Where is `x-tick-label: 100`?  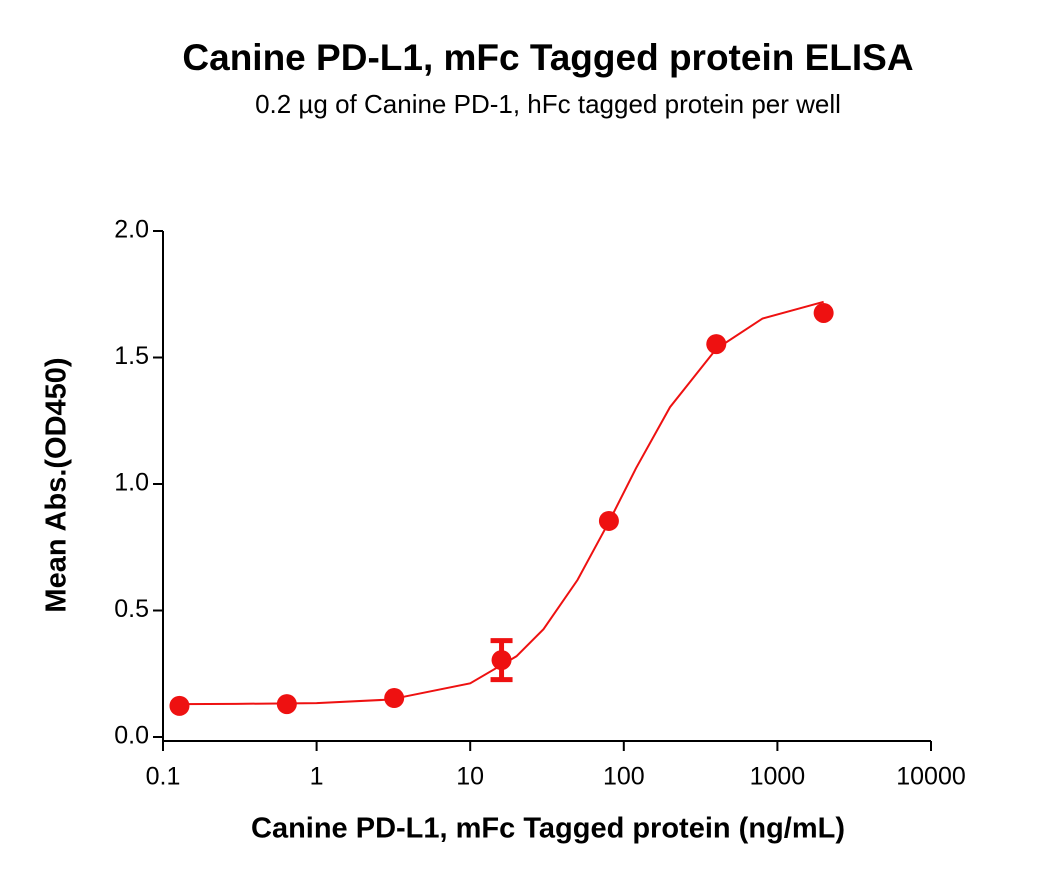 x-tick-label: 100 is located at coordinates (624, 777).